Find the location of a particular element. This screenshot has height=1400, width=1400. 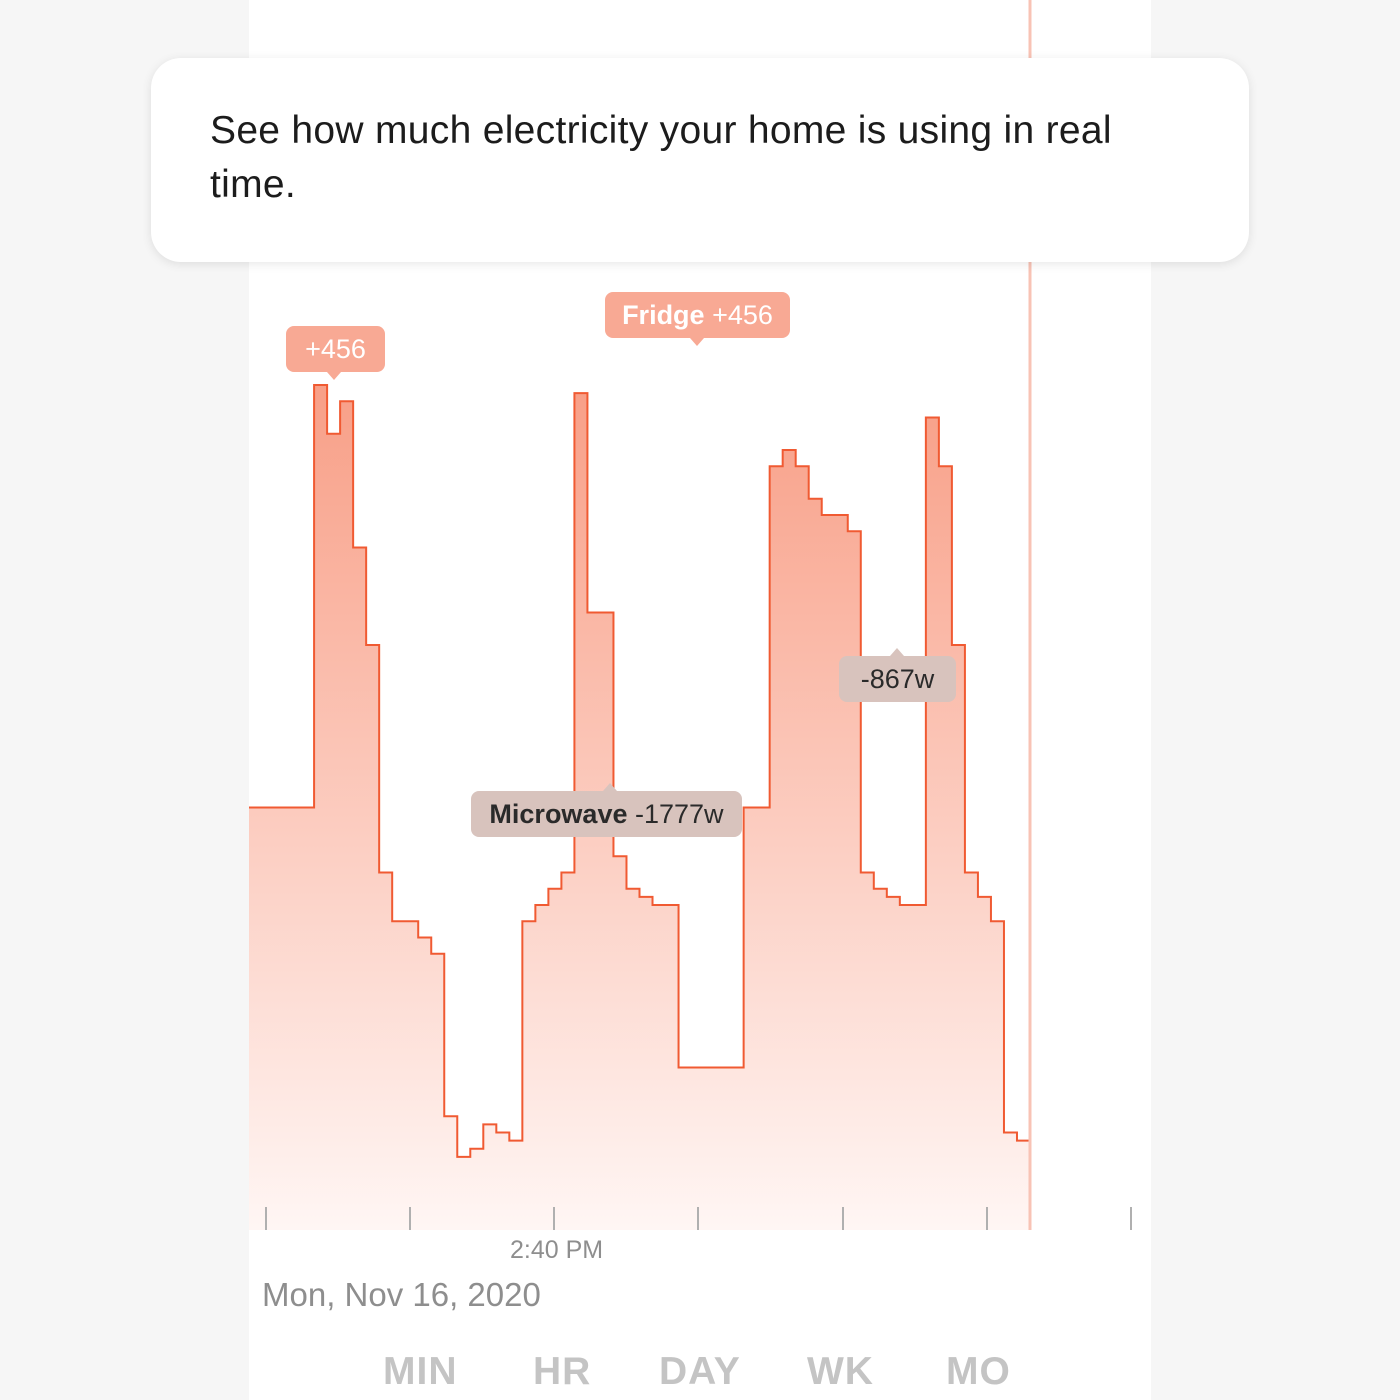

peak-annotation-tag: +456 is located at coordinates (335, 353).